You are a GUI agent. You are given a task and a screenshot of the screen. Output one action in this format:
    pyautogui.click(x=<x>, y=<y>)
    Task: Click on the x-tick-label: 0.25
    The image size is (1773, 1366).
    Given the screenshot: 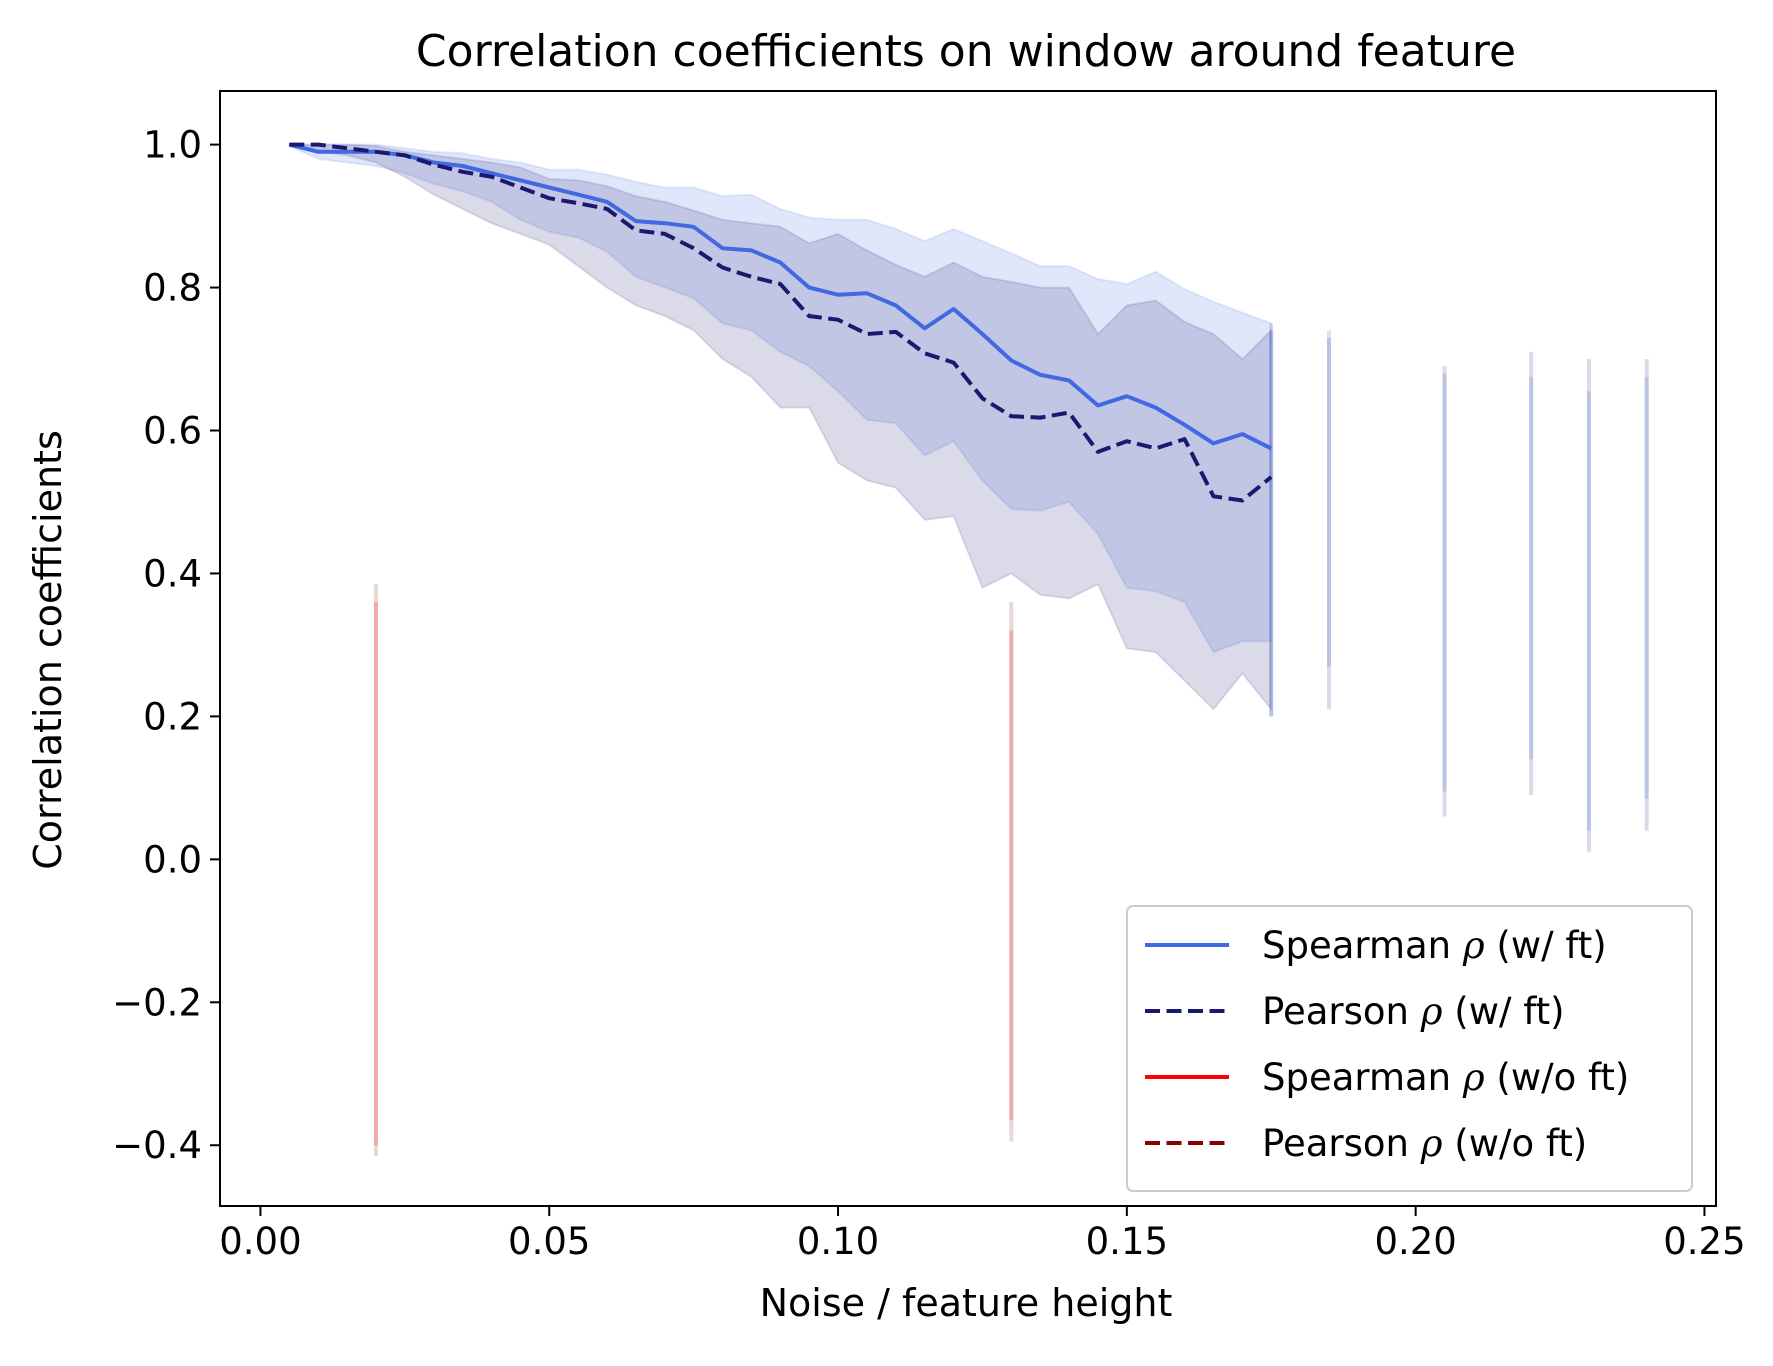 What is the action you would take?
    pyautogui.click(x=1704, y=1241)
    